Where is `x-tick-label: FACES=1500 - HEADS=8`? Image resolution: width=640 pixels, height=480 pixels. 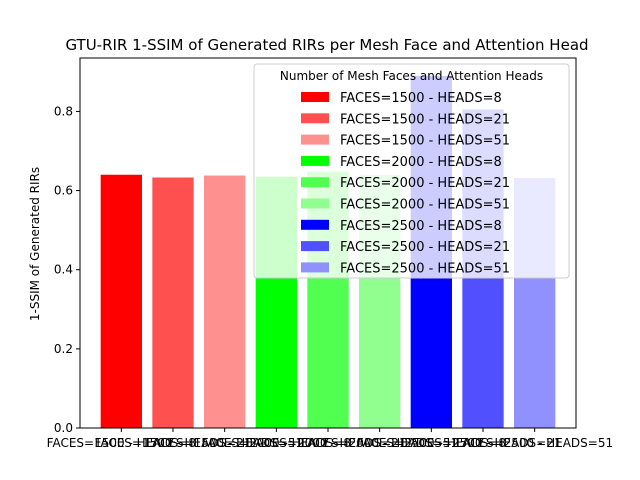
x-tick-label: FACES=1500 - HEADS=8 is located at coordinates (121, 443).